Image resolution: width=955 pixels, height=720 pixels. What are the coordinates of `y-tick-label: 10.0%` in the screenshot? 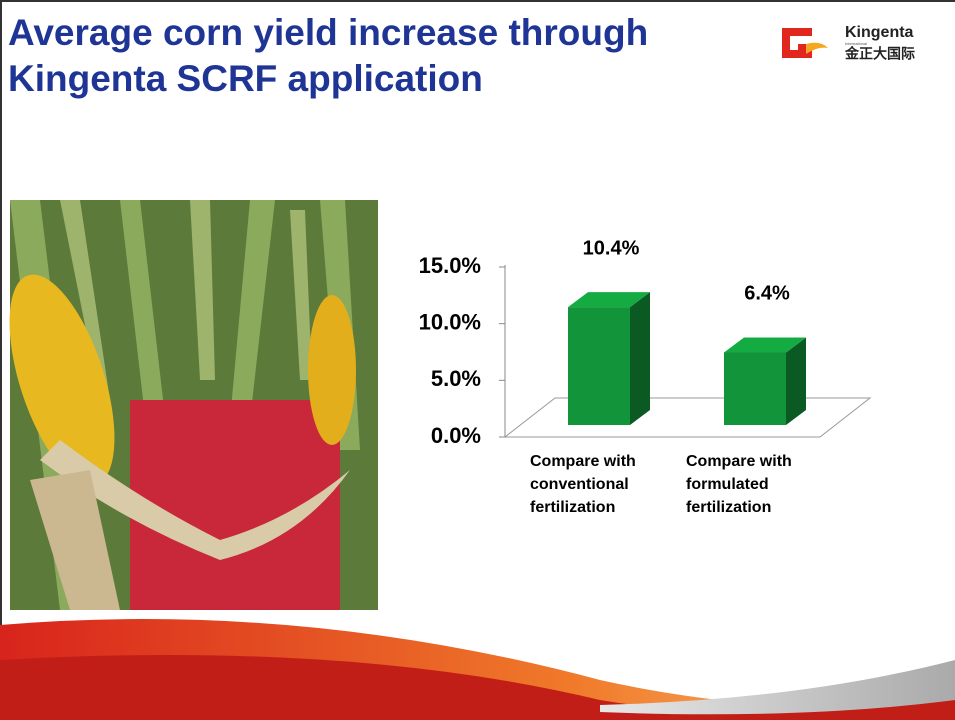 It's located at (450, 321).